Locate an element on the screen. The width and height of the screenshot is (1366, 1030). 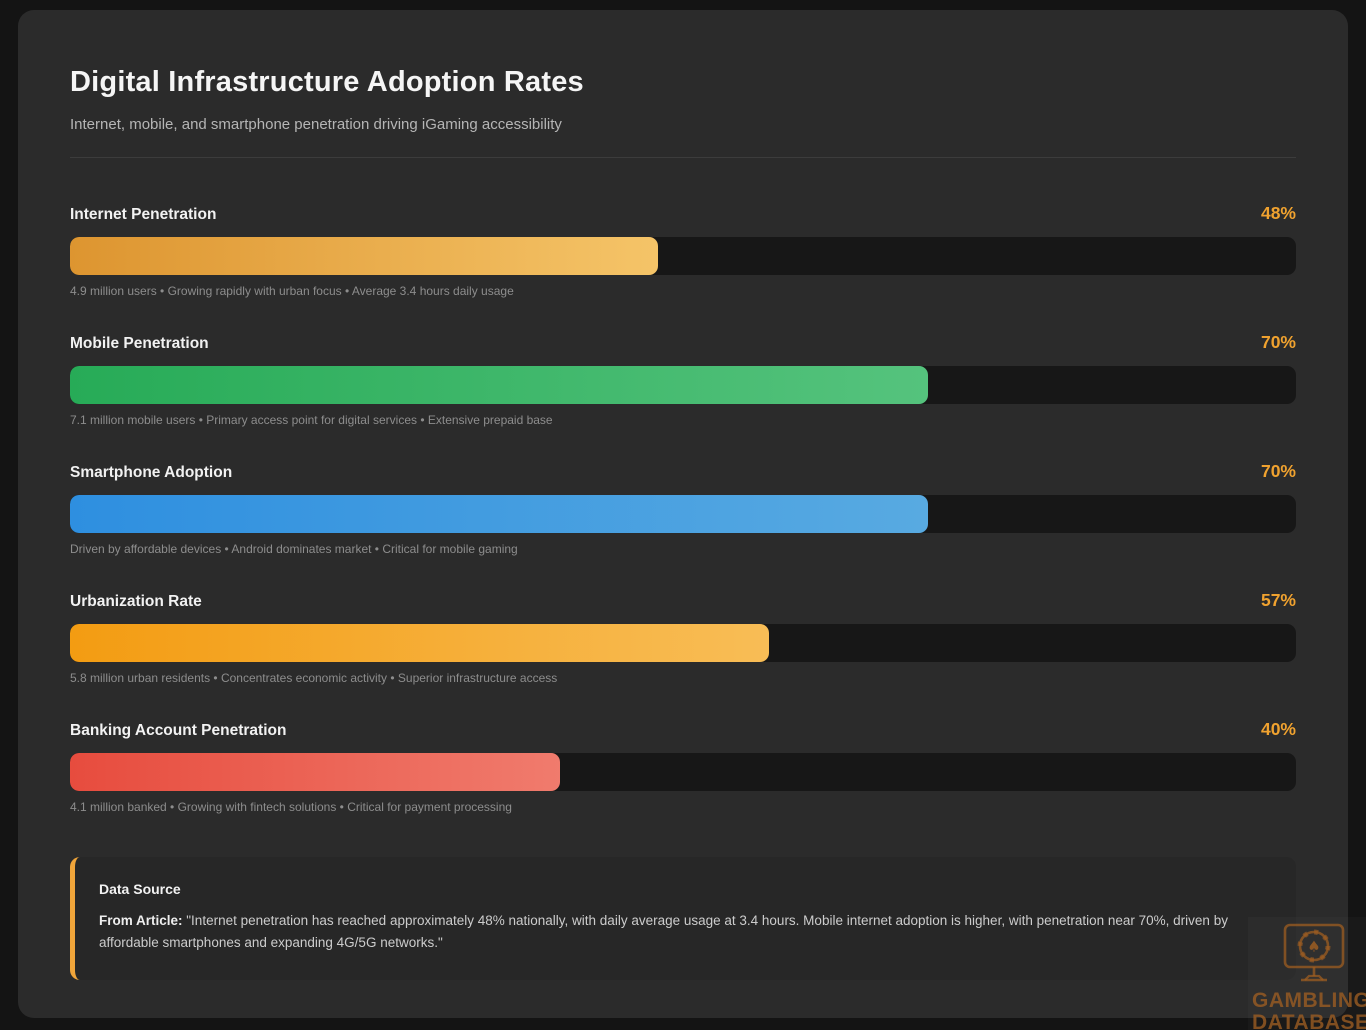
metric-label: Urbanization Rate is located at coordinates (136, 601).